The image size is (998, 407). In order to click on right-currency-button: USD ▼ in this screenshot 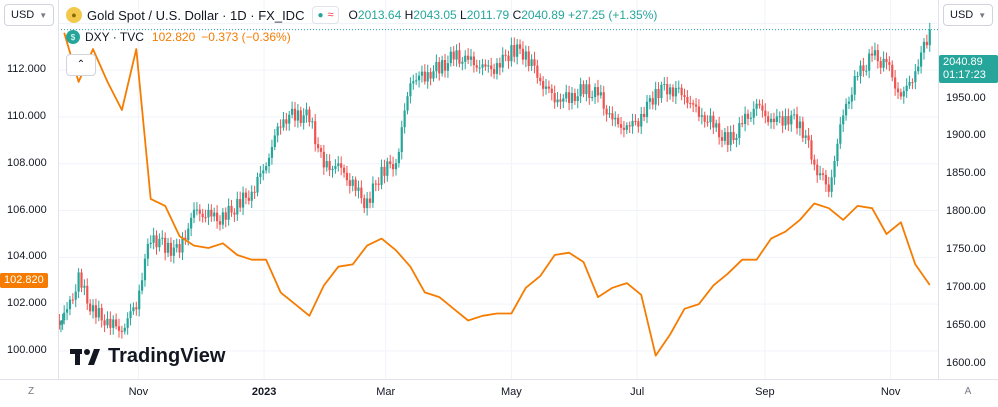, I will do `click(968, 15)`.